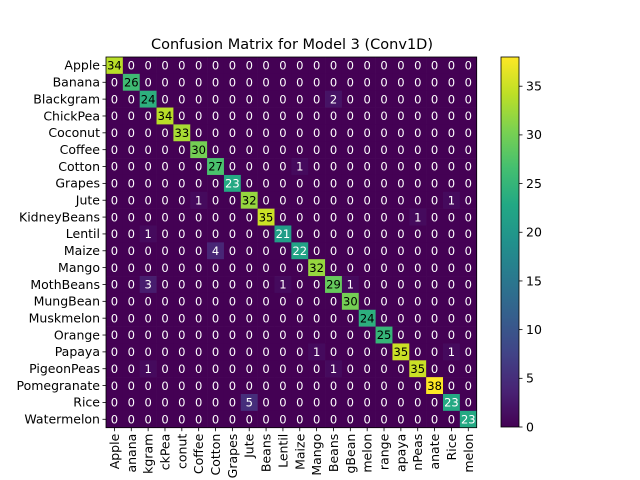 This screenshot has height=480, width=640. What do you see at coordinates (147, 285) in the screenshot?
I see `cell-value-label: 3` at bounding box center [147, 285].